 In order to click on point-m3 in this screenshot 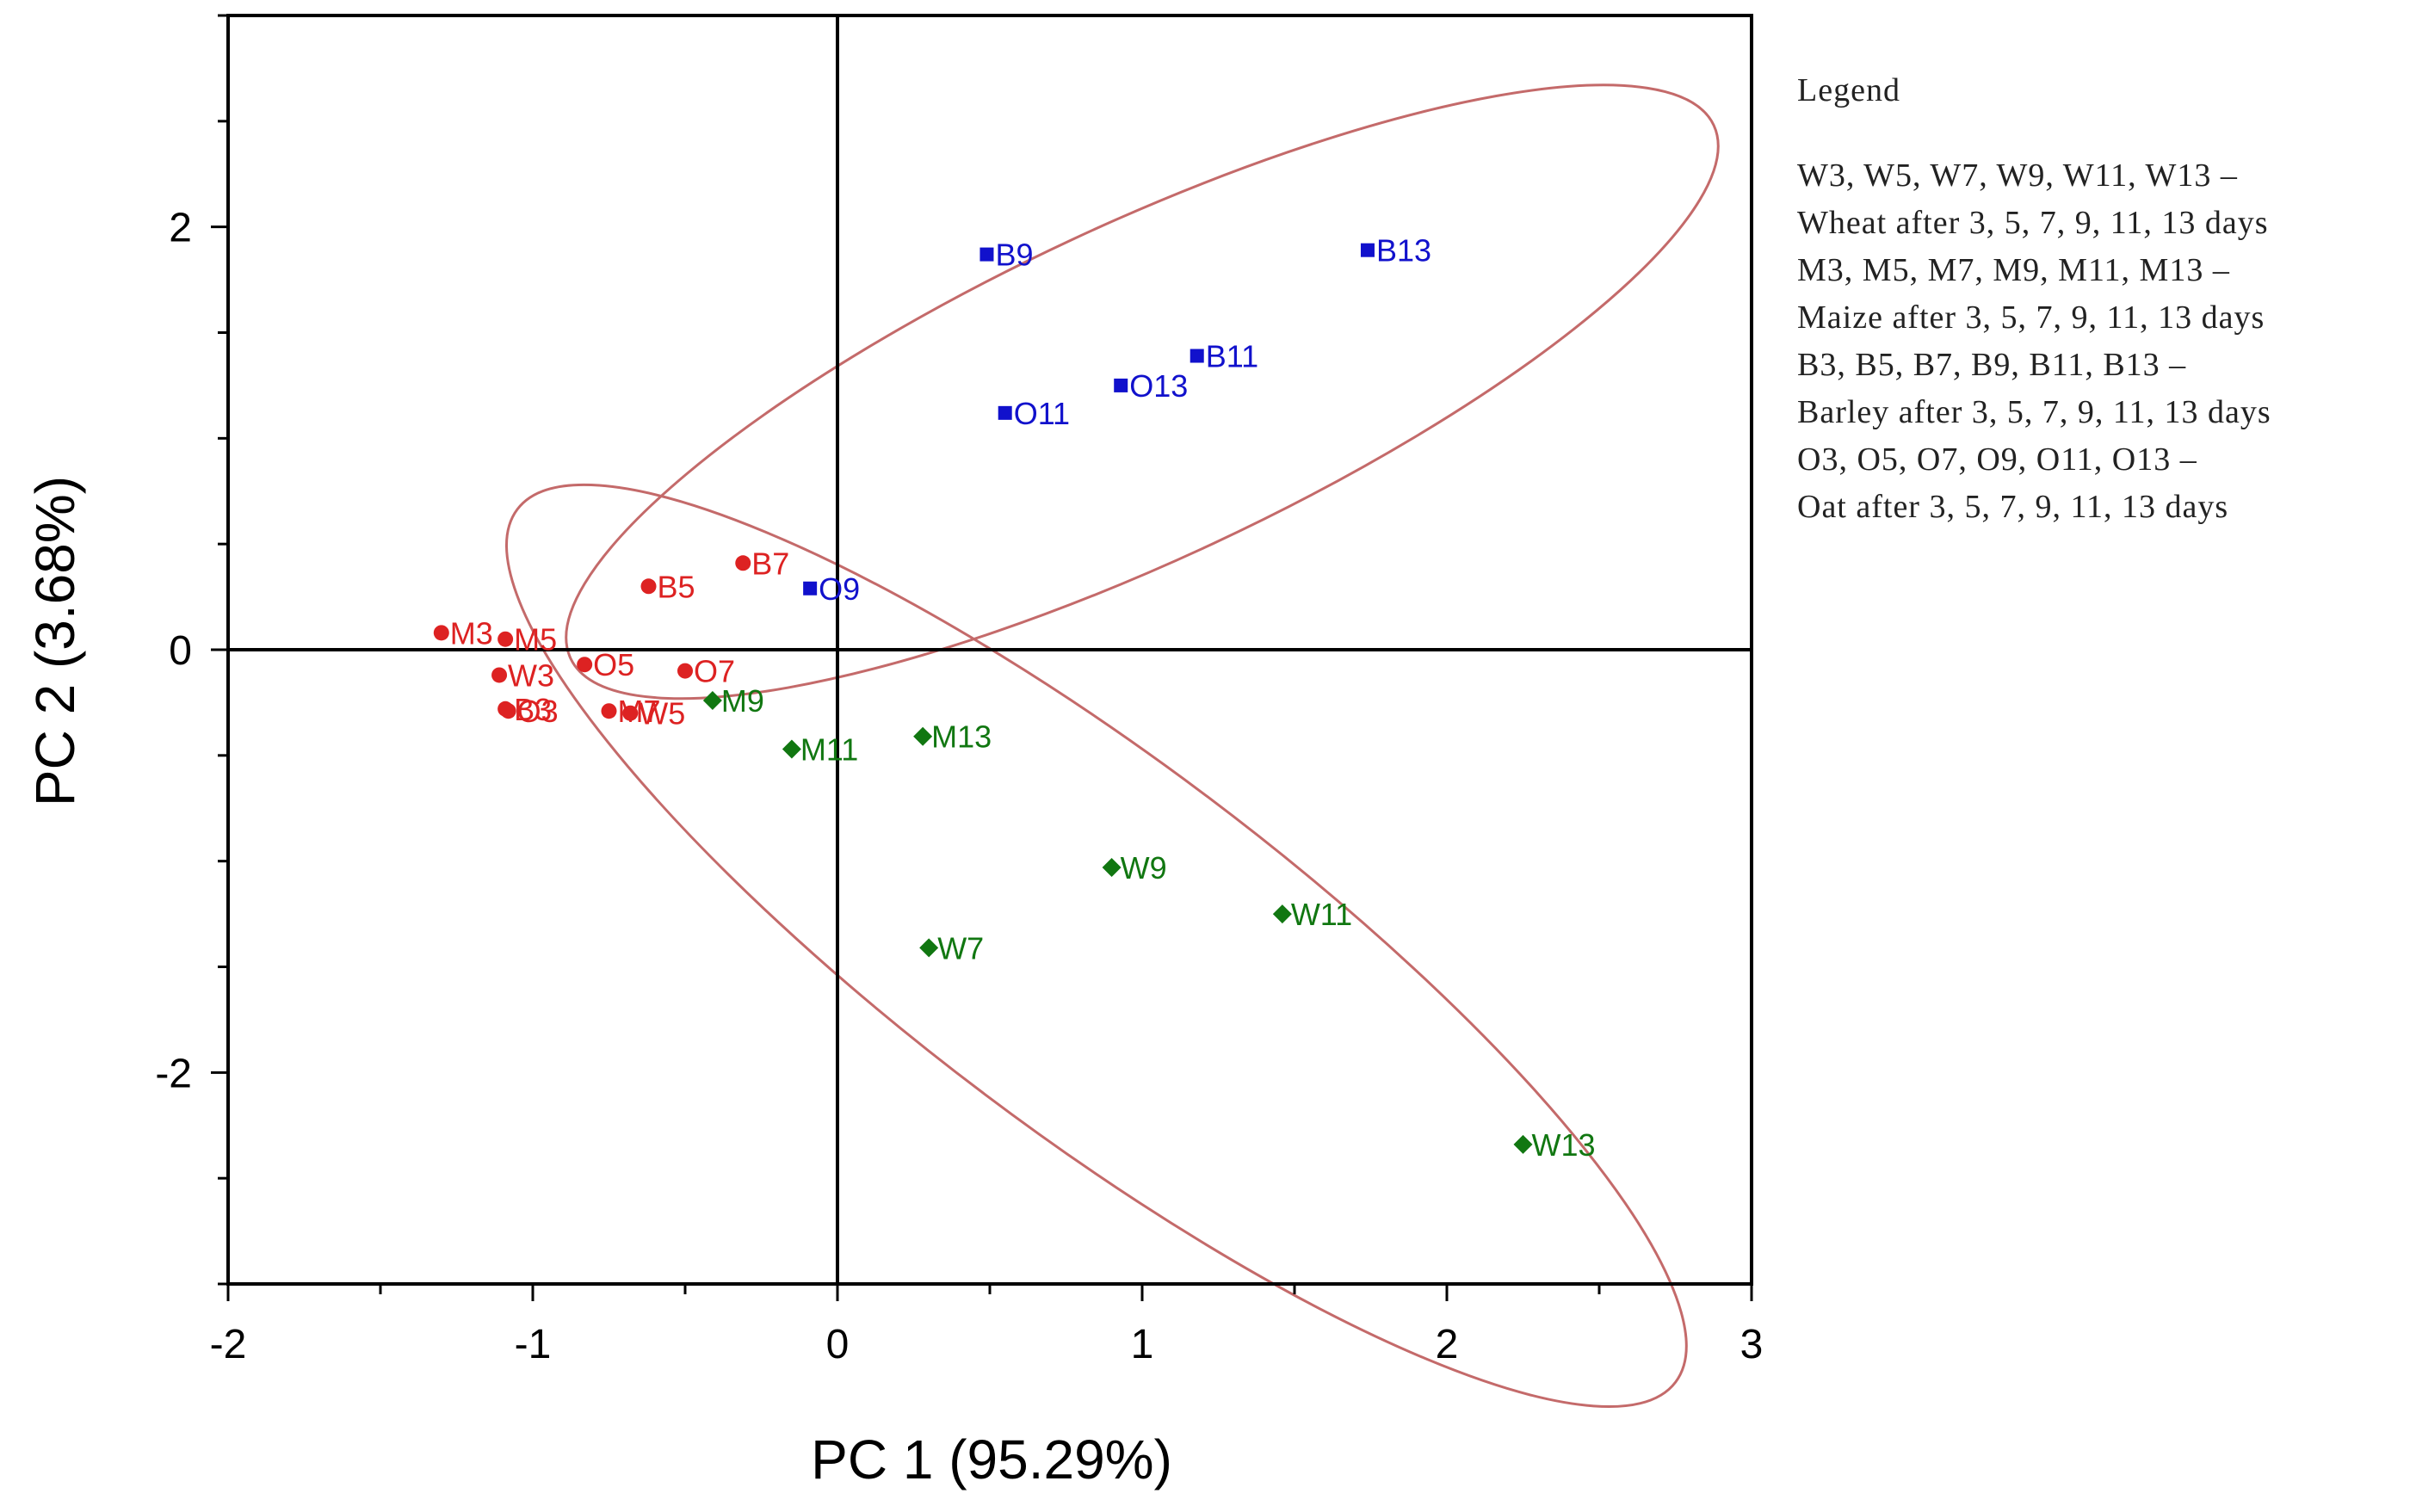, I will do `click(441, 633)`.